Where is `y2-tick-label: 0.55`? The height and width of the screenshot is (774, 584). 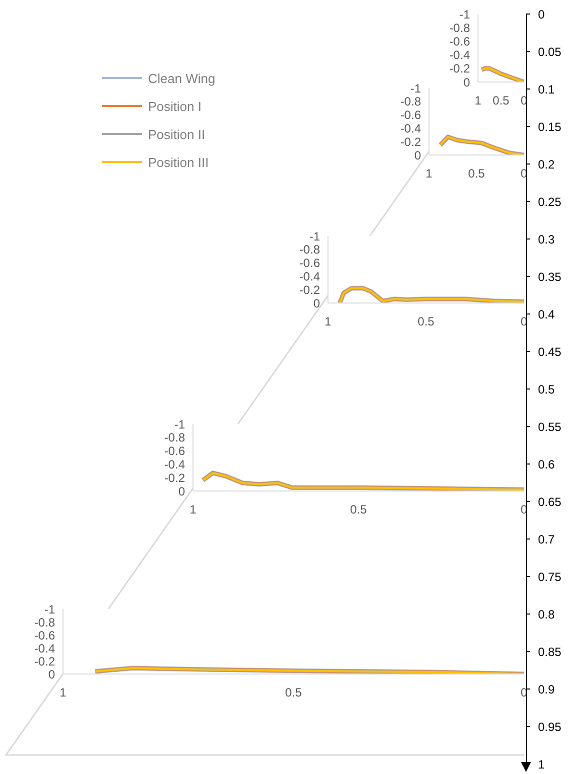 y2-tick-label: 0.55 is located at coordinates (550, 427).